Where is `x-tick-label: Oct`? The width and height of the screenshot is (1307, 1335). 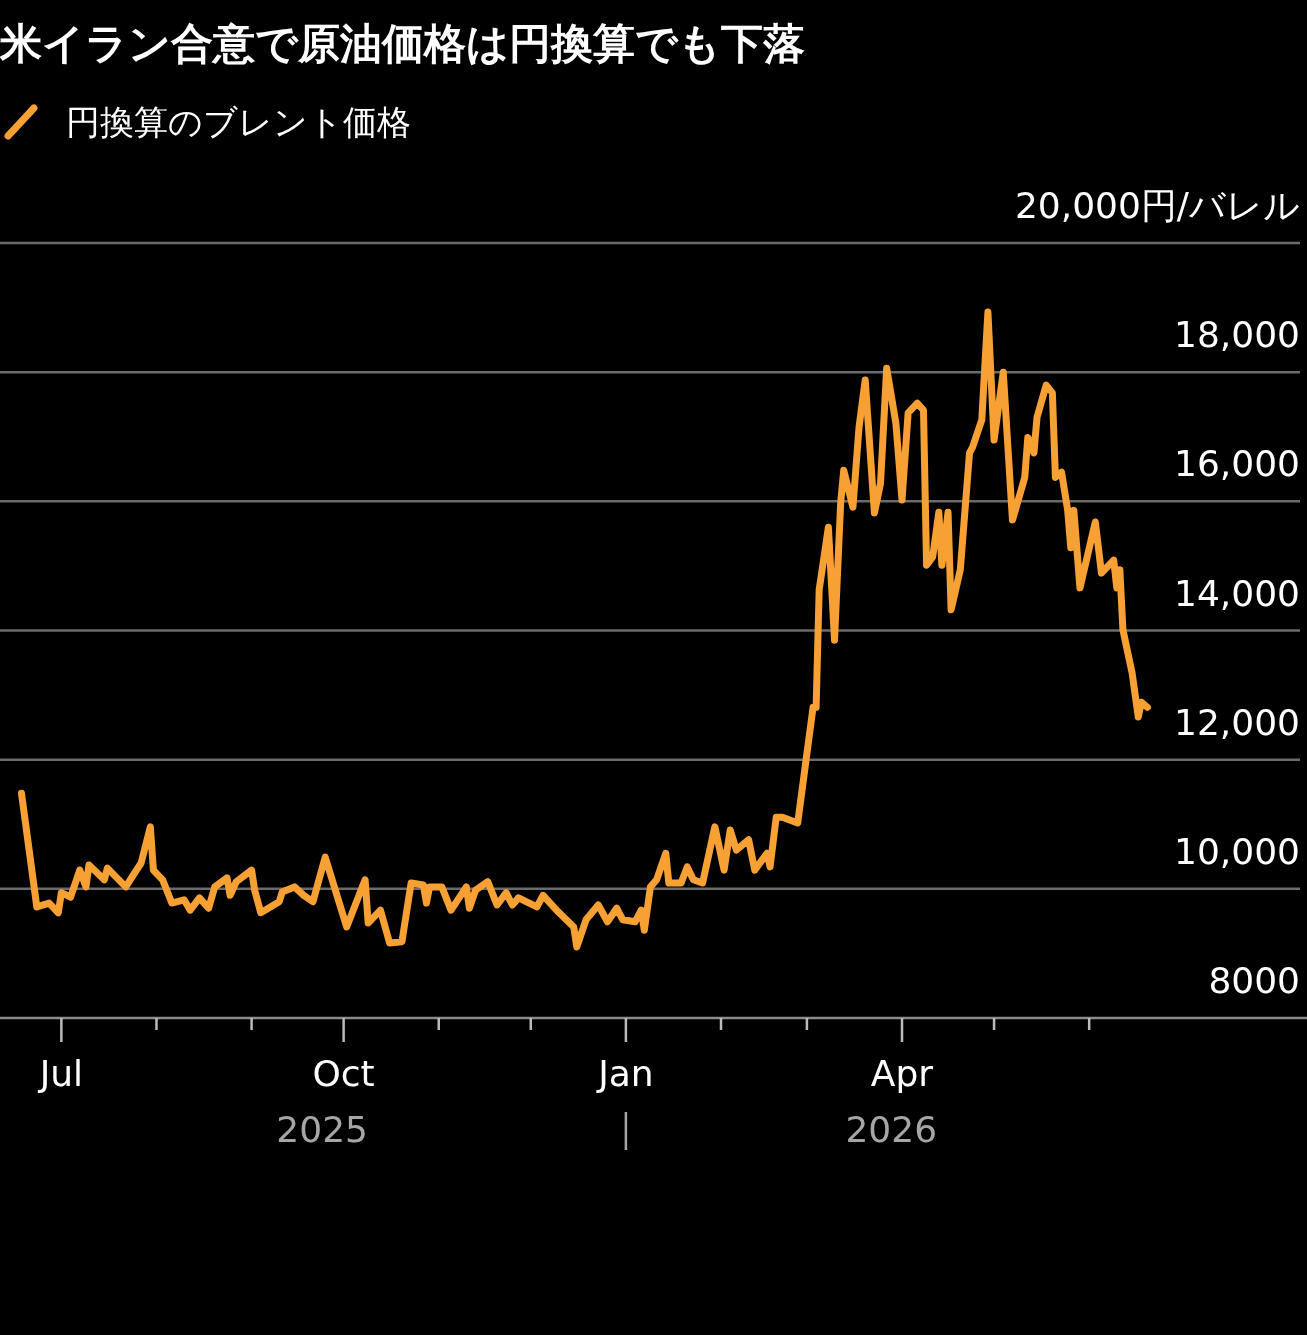
x-tick-label: Oct is located at coordinates (343, 1073).